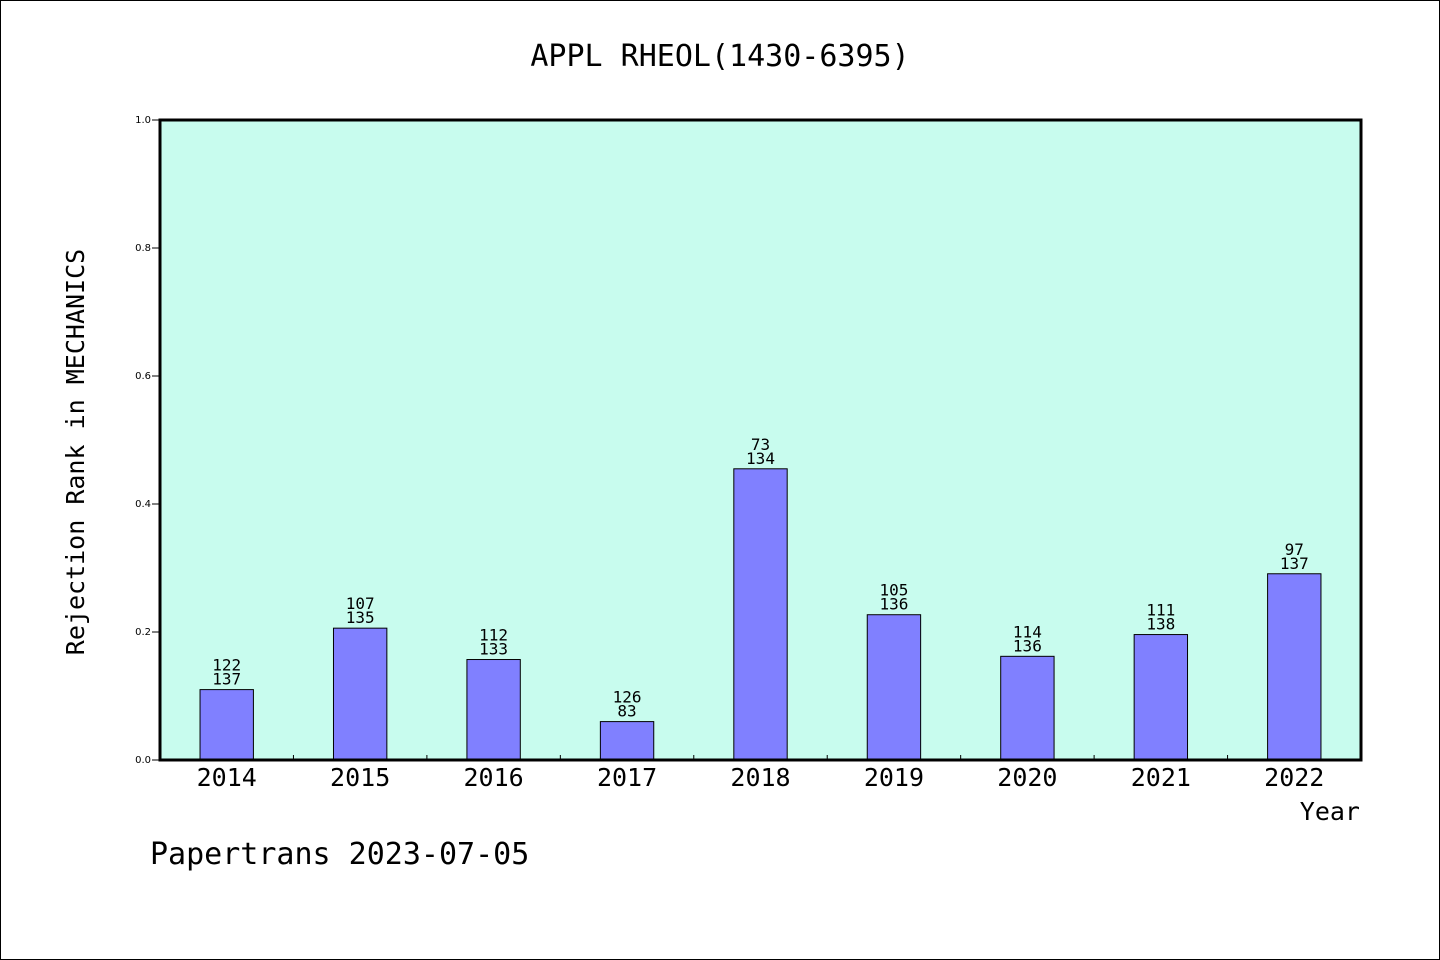 This screenshot has width=1440, height=960. What do you see at coordinates (360, 777) in the screenshot?
I see `x-tick-label: 2015` at bounding box center [360, 777].